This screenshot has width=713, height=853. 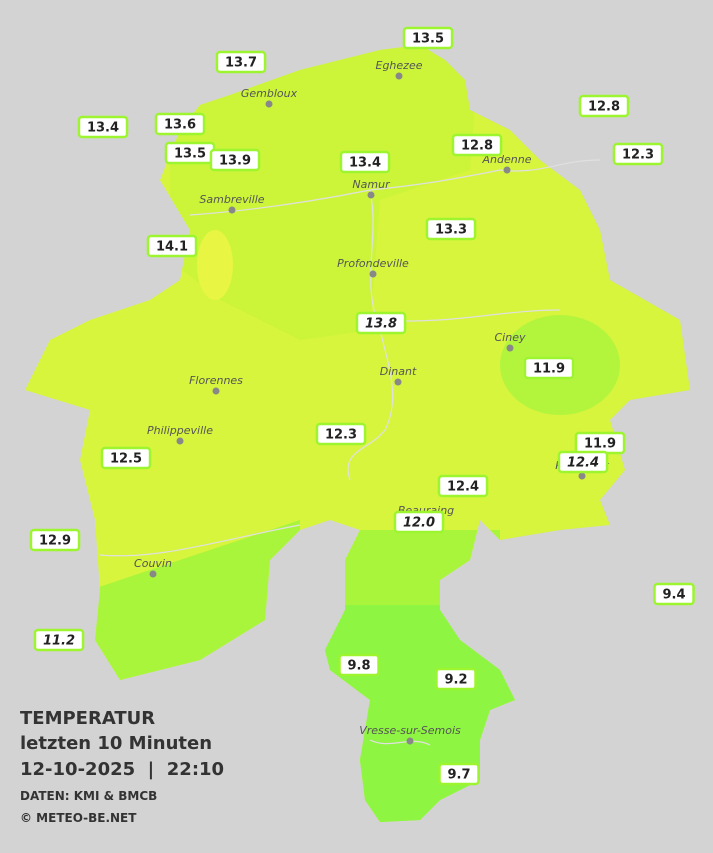 What do you see at coordinates (373, 263) in the screenshot?
I see `town-label: Profondeville` at bounding box center [373, 263].